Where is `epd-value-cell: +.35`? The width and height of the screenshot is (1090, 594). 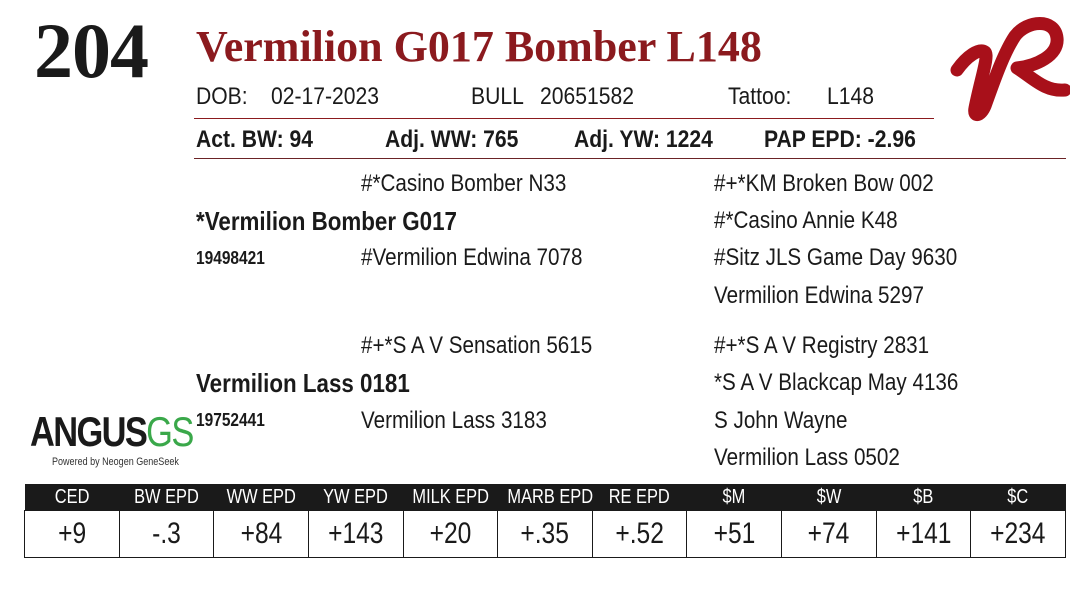 epd-value-cell: +.35 is located at coordinates (545, 534).